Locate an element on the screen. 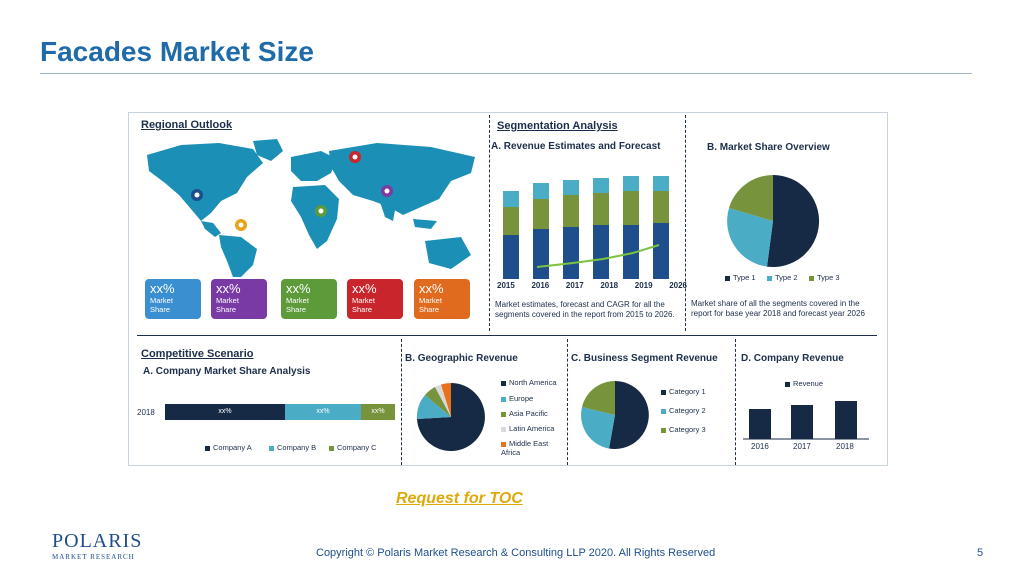  share-legend-item: Type 2 is located at coordinates (782, 277).